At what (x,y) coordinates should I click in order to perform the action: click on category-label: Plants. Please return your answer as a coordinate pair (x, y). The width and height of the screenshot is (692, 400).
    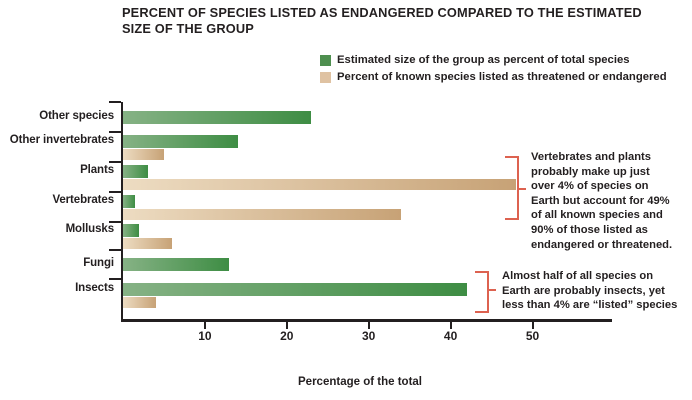
    Looking at the image, I should click on (97, 170).